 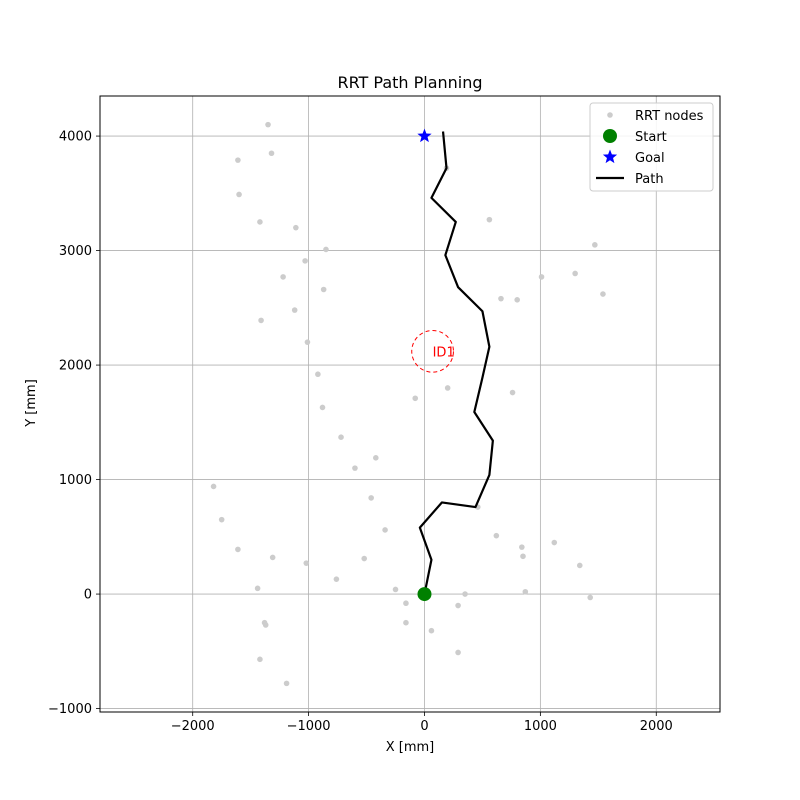 I want to click on start-point, so click(x=424, y=594).